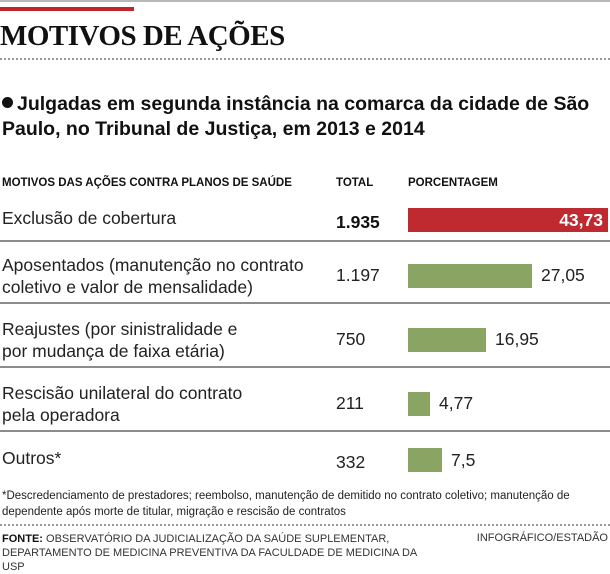 This screenshot has height=574, width=610. What do you see at coordinates (22, 539) in the screenshot?
I see `source-label: FONTE:` at bounding box center [22, 539].